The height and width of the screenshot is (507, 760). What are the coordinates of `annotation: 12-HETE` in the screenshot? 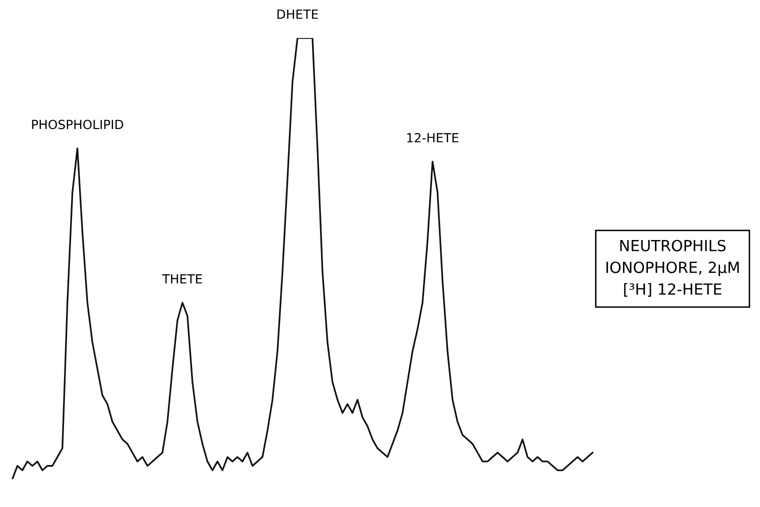 It's located at (432, 137).